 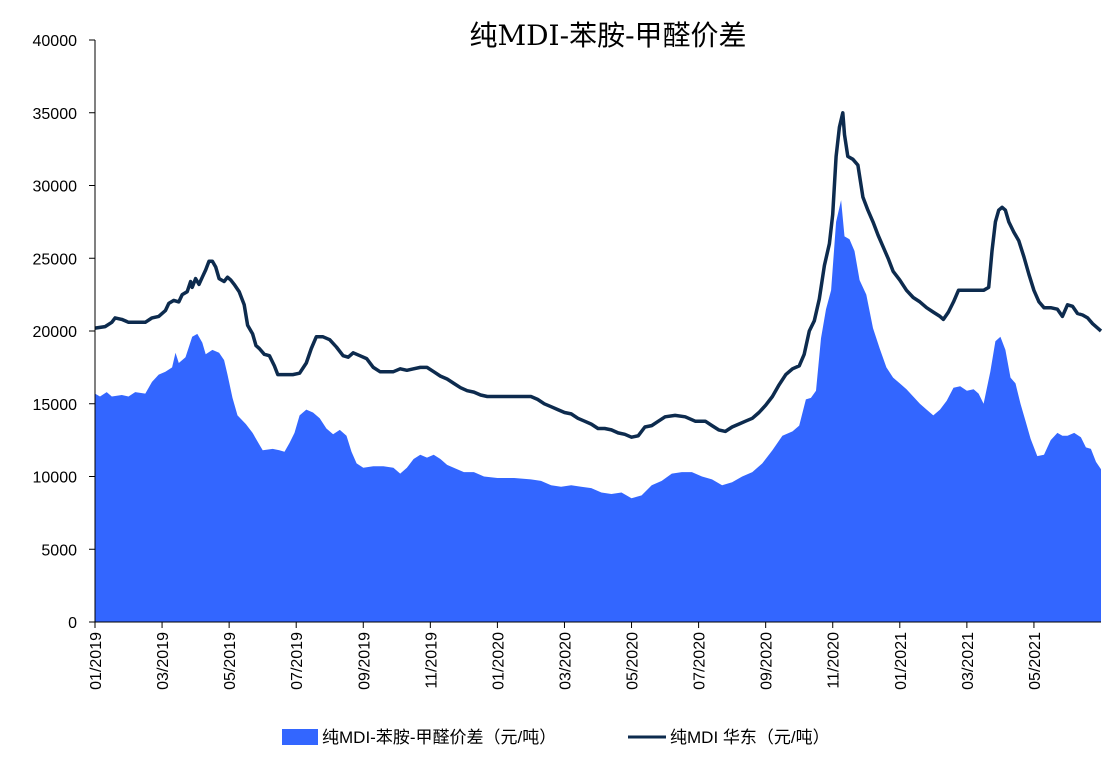 What do you see at coordinates (163, 661) in the screenshot?
I see `x-tick-label: 03/2019` at bounding box center [163, 661].